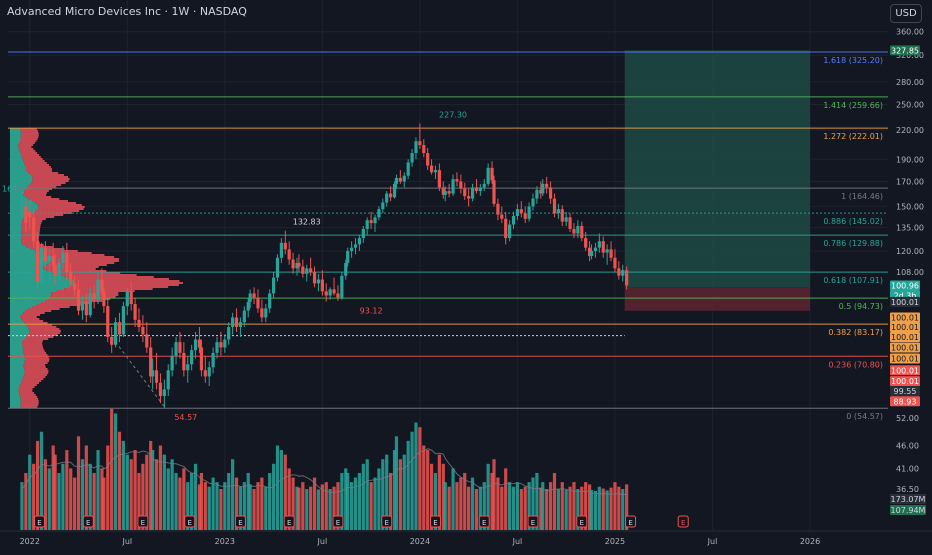 The width and height of the screenshot is (932, 555). I want to click on currency-button: USD, so click(906, 13).